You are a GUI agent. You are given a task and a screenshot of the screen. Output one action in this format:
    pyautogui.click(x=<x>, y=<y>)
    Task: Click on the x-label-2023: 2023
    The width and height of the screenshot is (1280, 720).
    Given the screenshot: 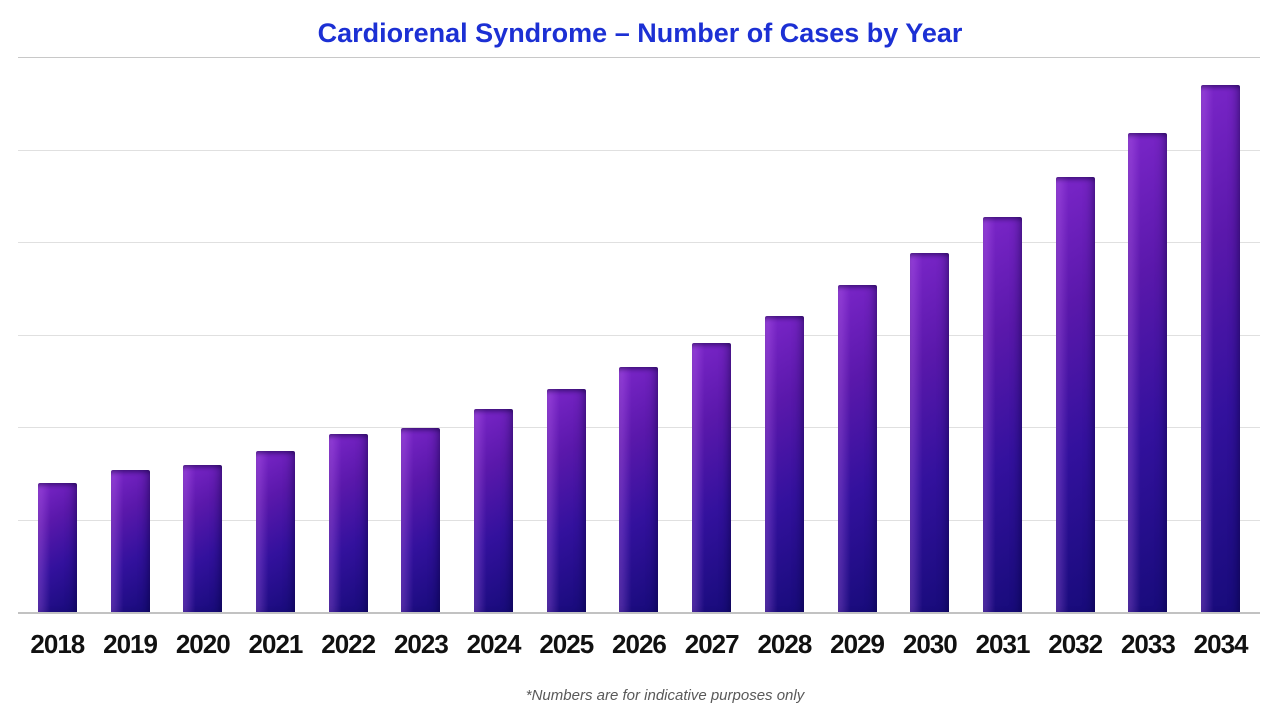 What is the action you would take?
    pyautogui.click(x=421, y=644)
    